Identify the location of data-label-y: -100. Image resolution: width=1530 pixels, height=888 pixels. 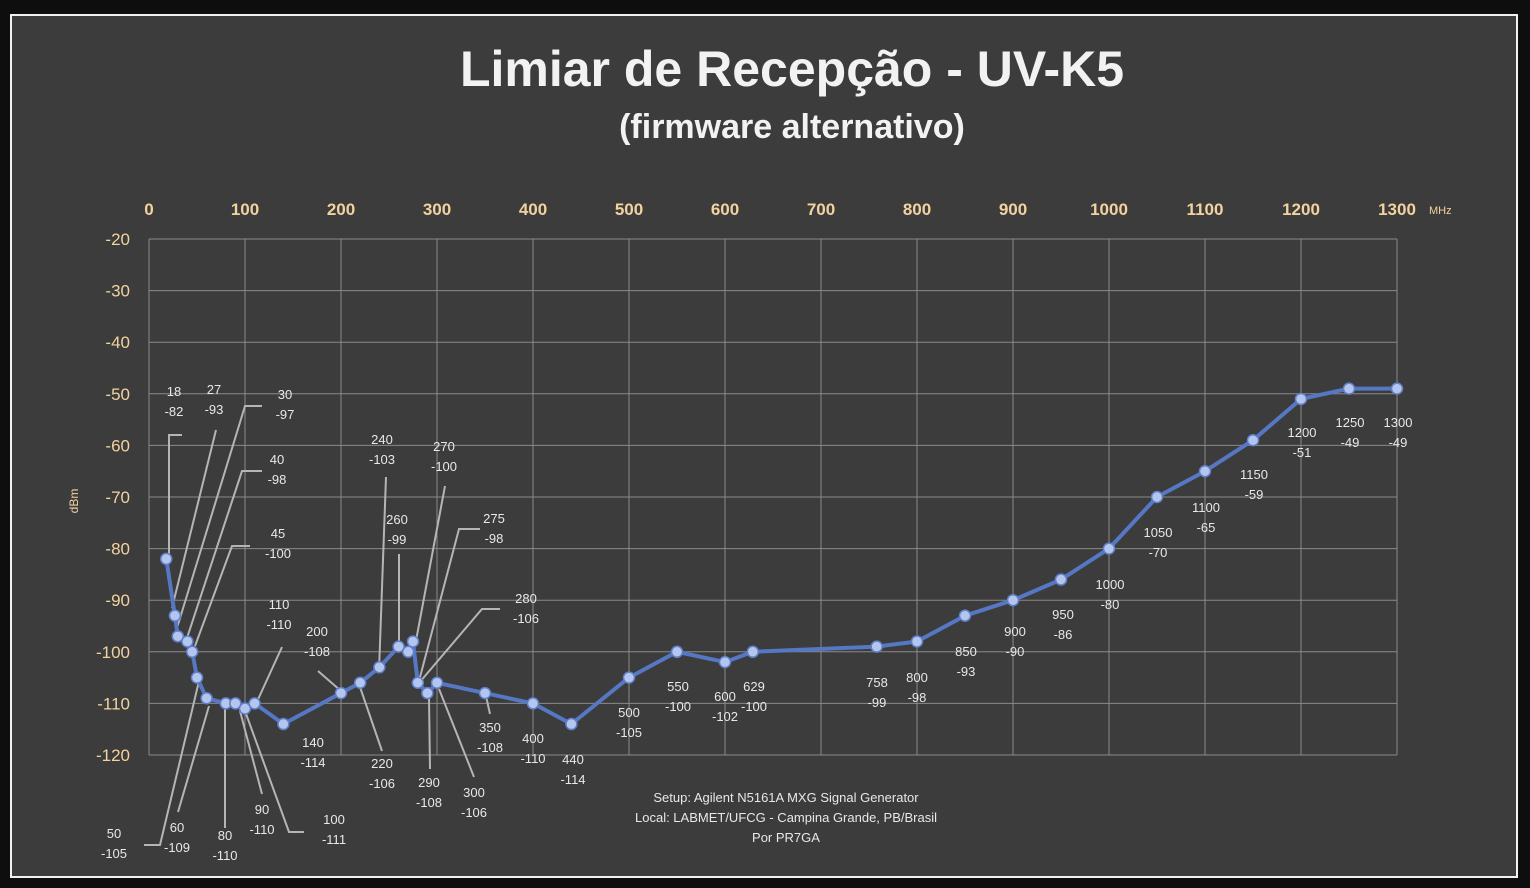
(278, 553).